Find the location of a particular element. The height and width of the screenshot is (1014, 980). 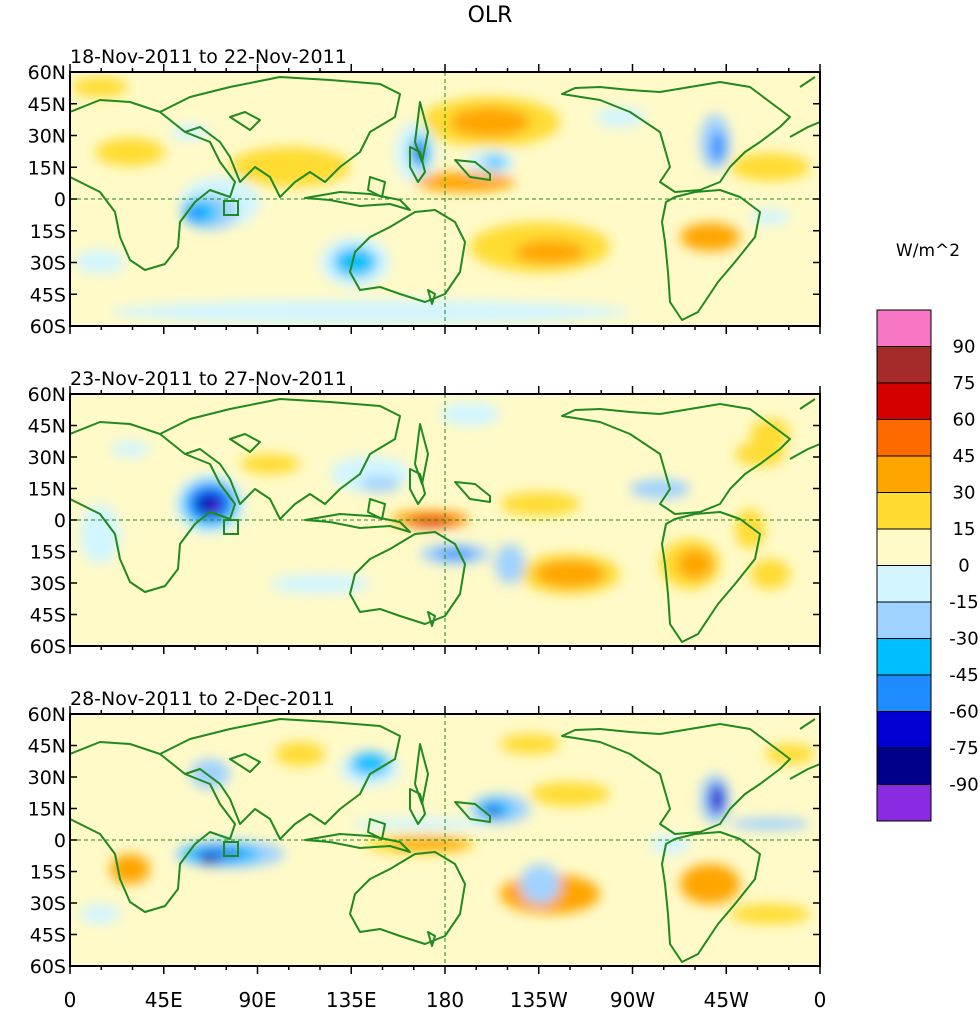

colorbar-label: 75 is located at coordinates (964, 383).